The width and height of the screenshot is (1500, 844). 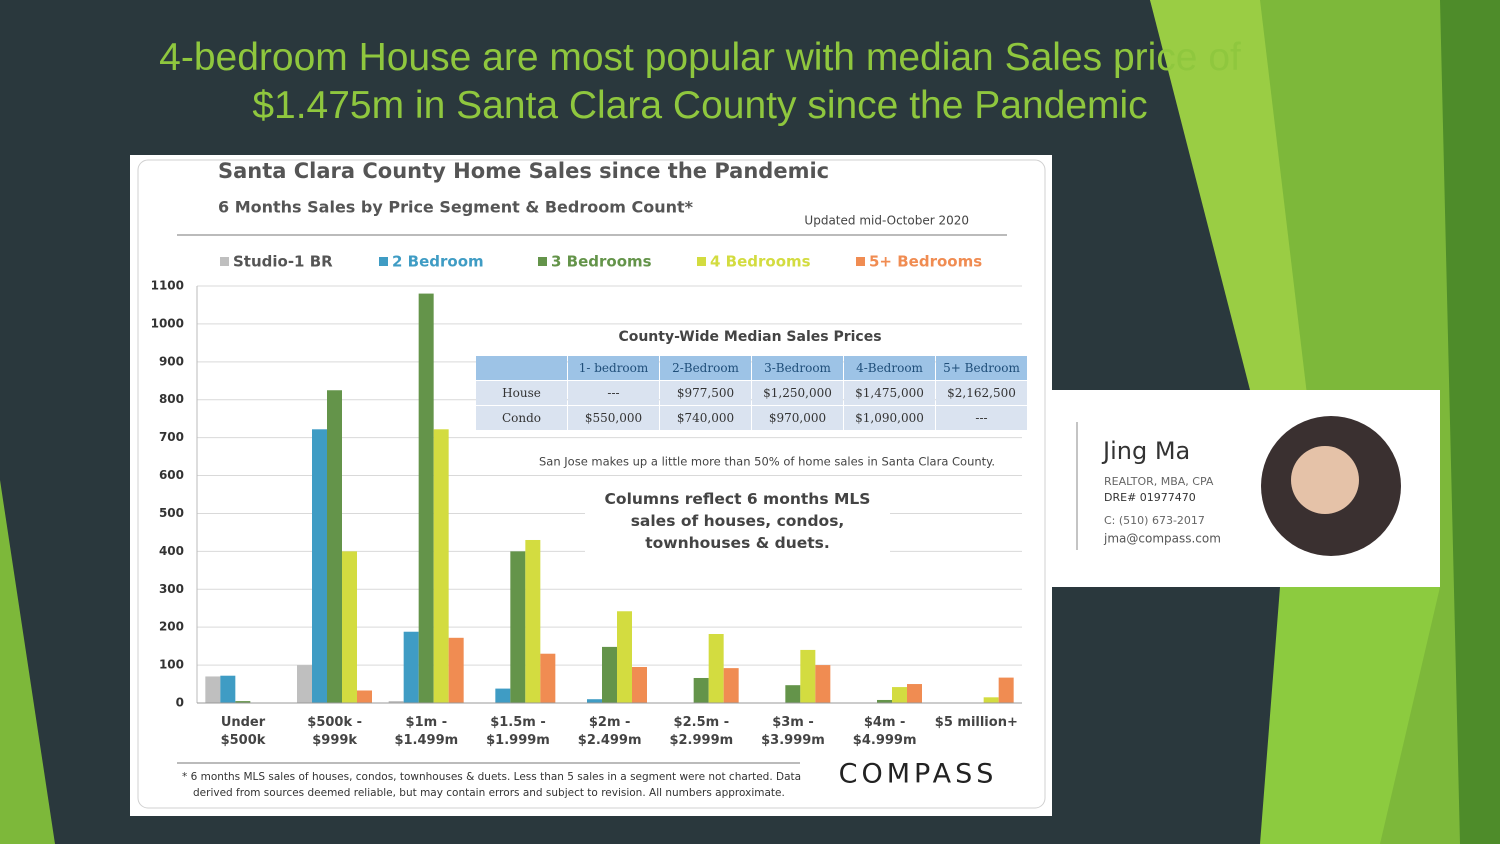 I want to click on table-column-header: 1- bedroom, so click(x=613, y=368).